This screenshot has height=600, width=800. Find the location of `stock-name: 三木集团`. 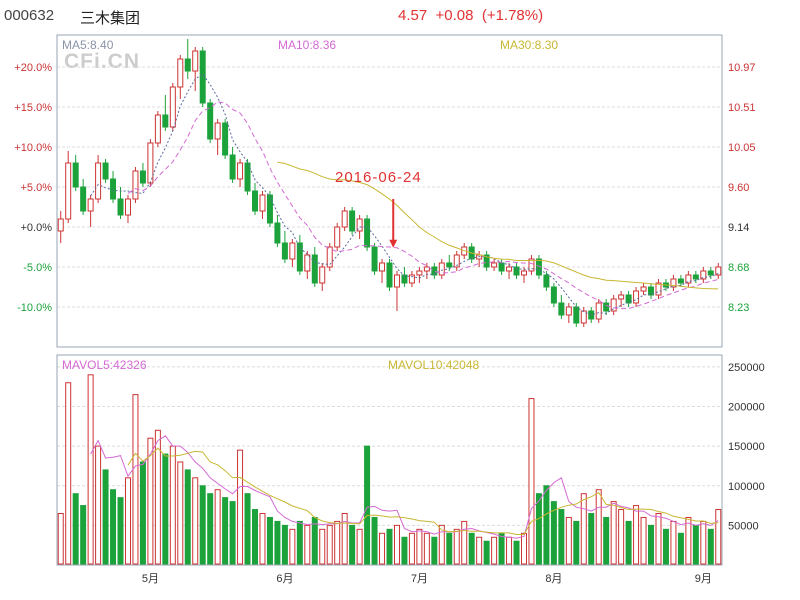

stock-name: 三木集团 is located at coordinates (110, 18).